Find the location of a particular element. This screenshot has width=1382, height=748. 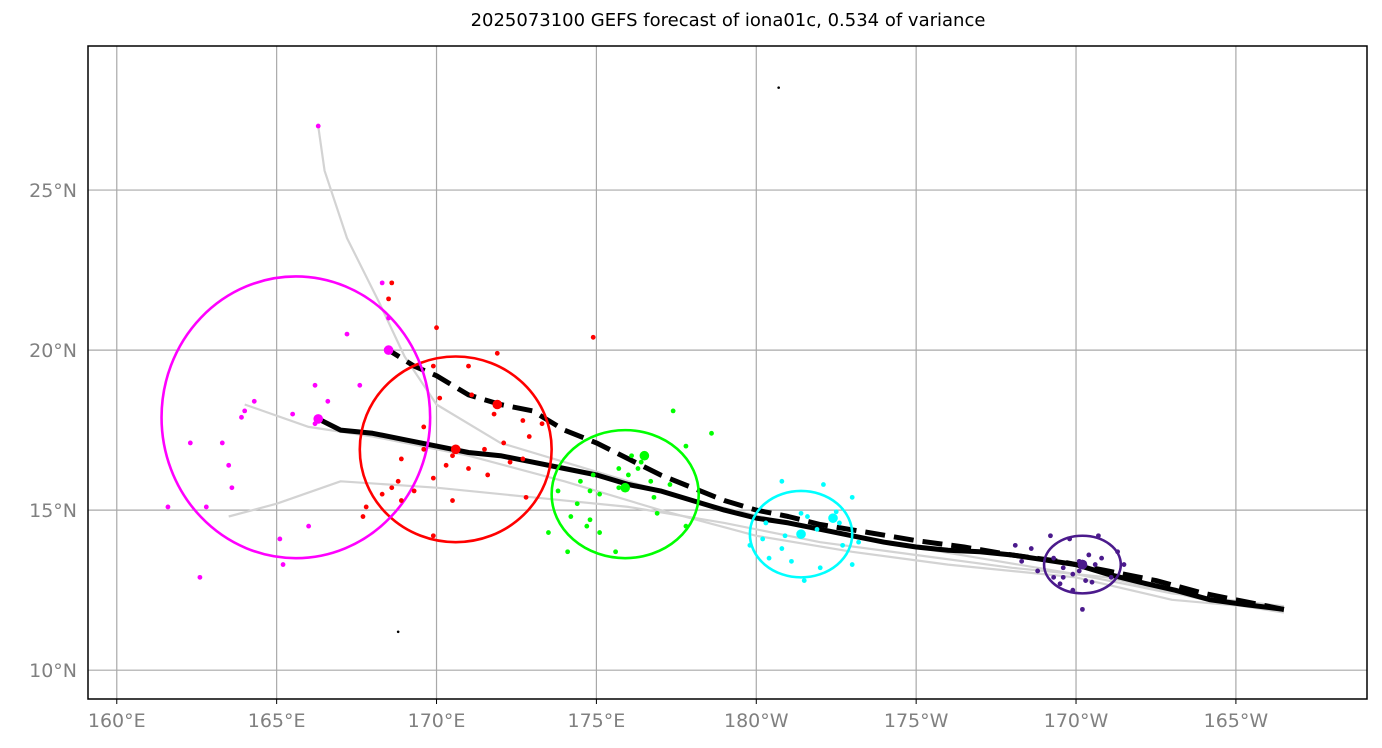

x-tick-label: 170°W is located at coordinates (1076, 721).